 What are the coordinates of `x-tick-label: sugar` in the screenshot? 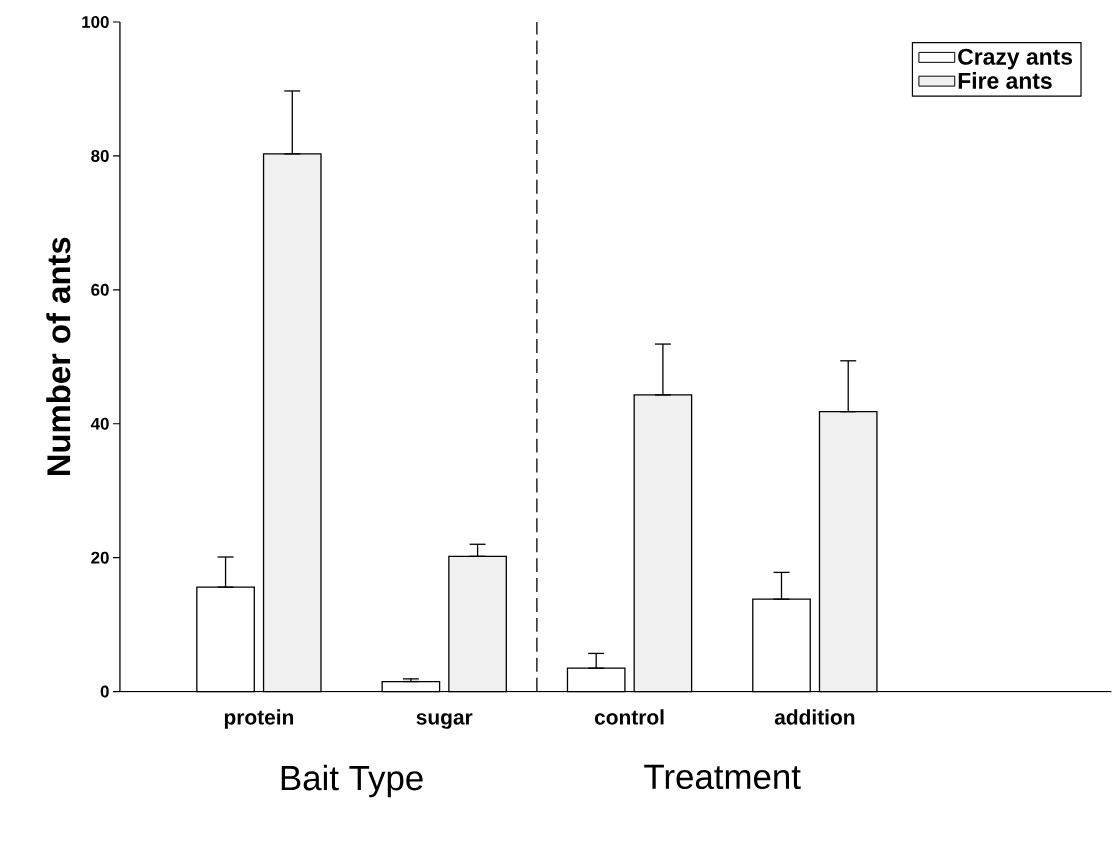 It's located at (444, 721).